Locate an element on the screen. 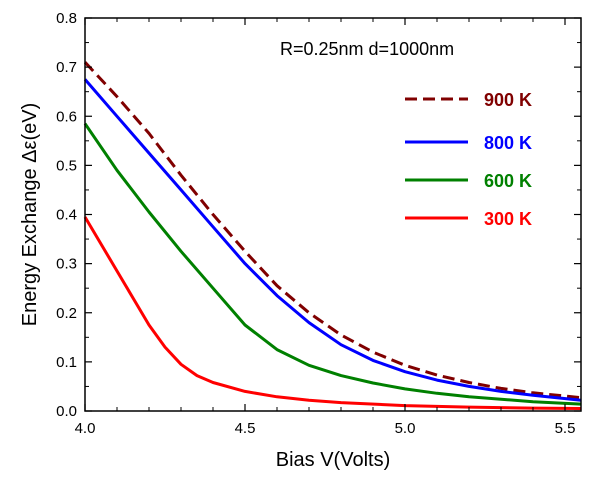 The image size is (597, 485). y-tick-label: 0.5 is located at coordinates (66, 165).